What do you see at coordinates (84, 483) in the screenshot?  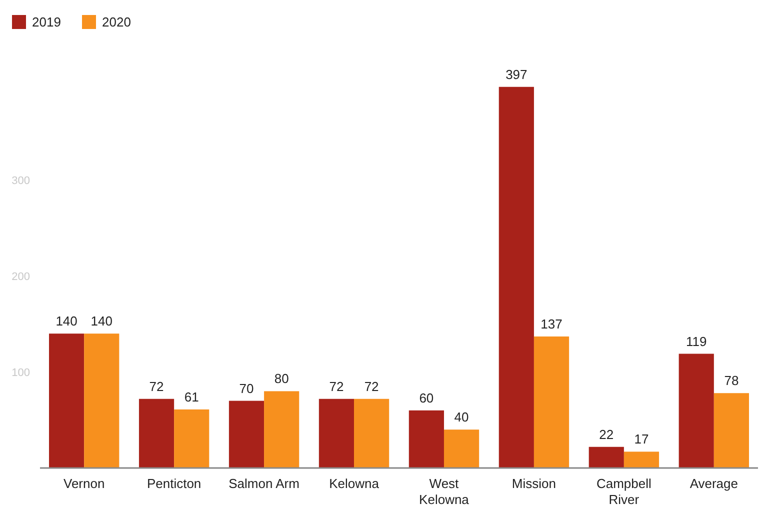 I see `x-tick-label: Vernon` at bounding box center [84, 483].